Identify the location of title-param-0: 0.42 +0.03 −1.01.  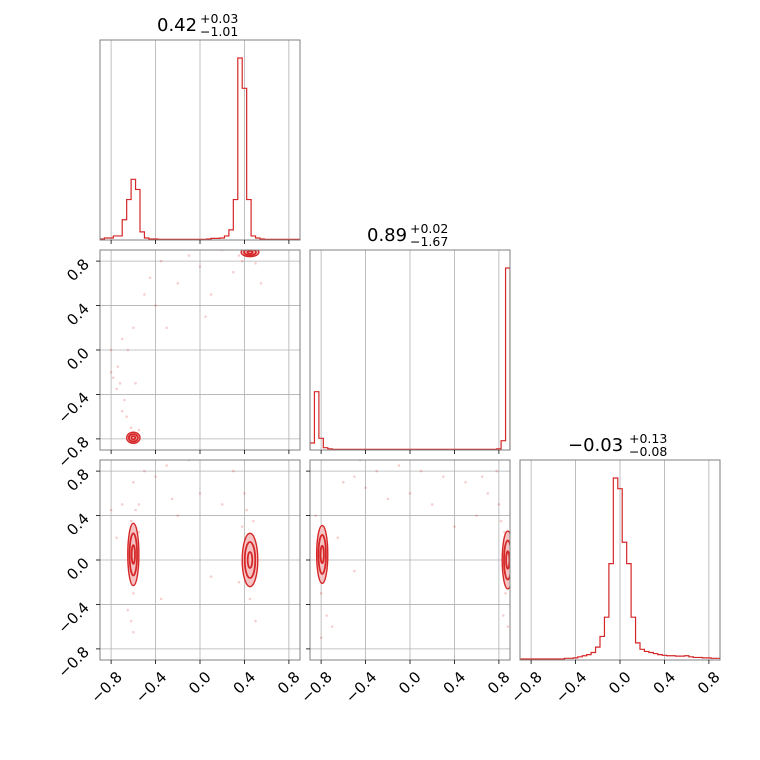
(197, 25).